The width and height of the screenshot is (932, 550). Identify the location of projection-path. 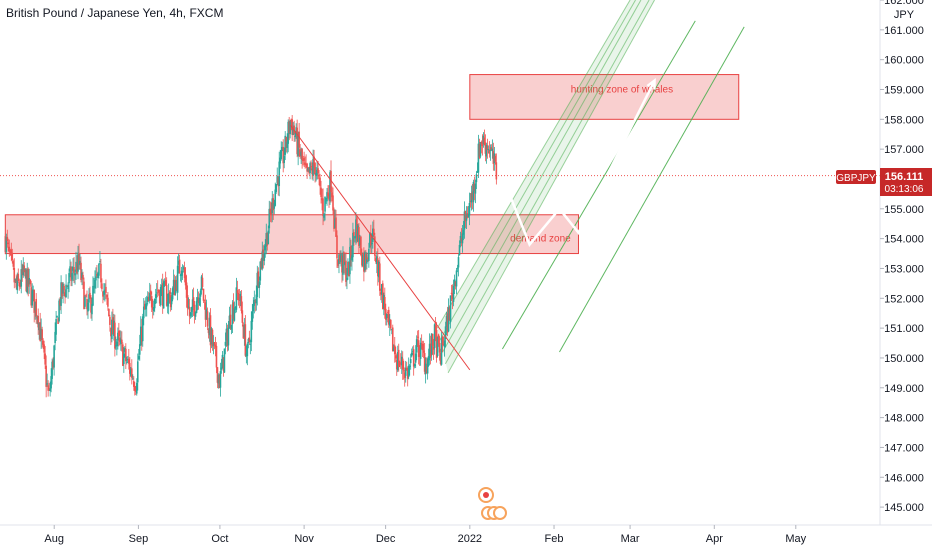
(577, 163).